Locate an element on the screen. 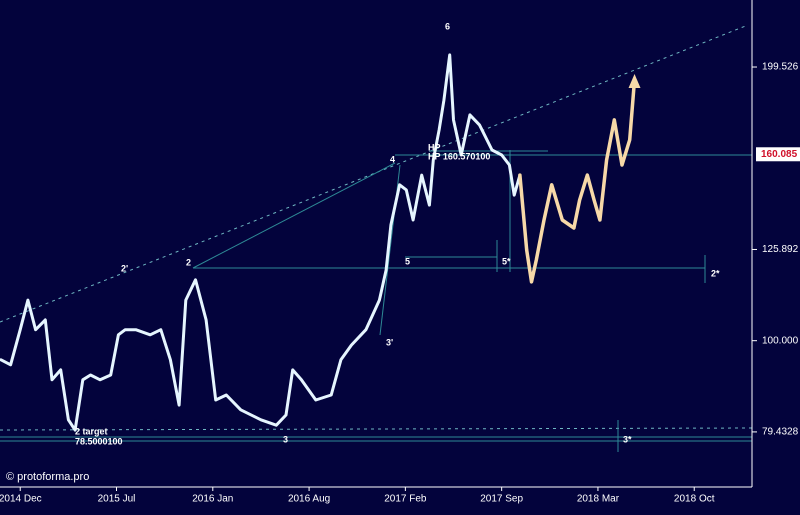 This screenshot has width=800, height=515. watermark: © protoforma.pro is located at coordinates (47, 477).